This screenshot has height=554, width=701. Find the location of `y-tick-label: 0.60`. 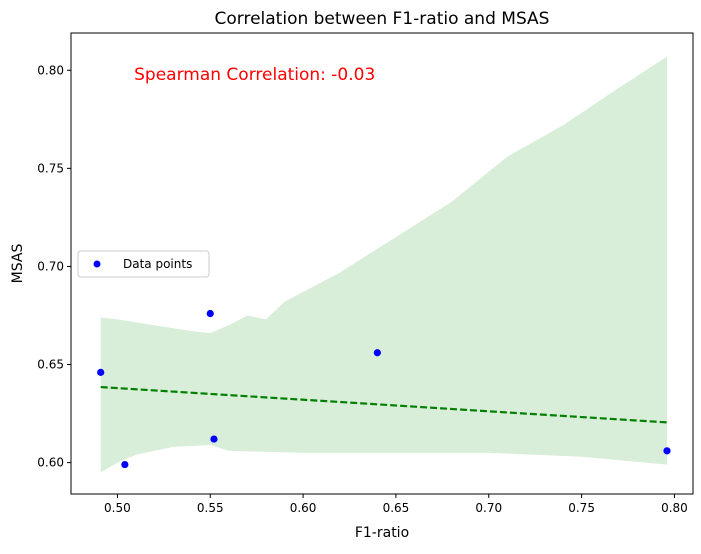

y-tick-label: 0.60 is located at coordinates (50, 463).